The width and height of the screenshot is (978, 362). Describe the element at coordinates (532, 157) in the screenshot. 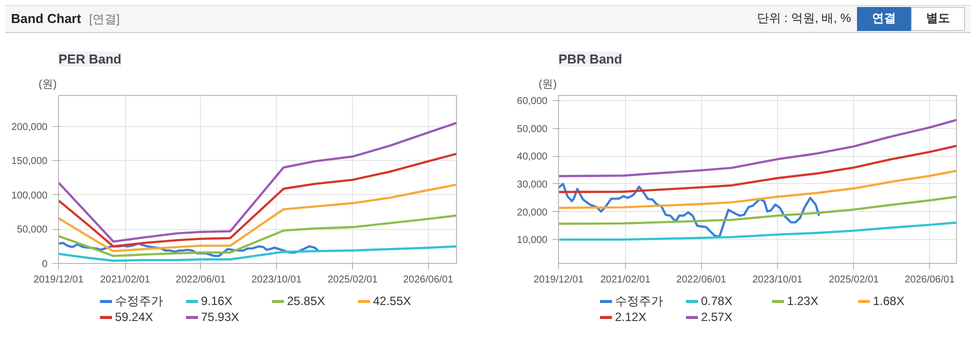

I see `y-tick-label: 40,000` at that location.